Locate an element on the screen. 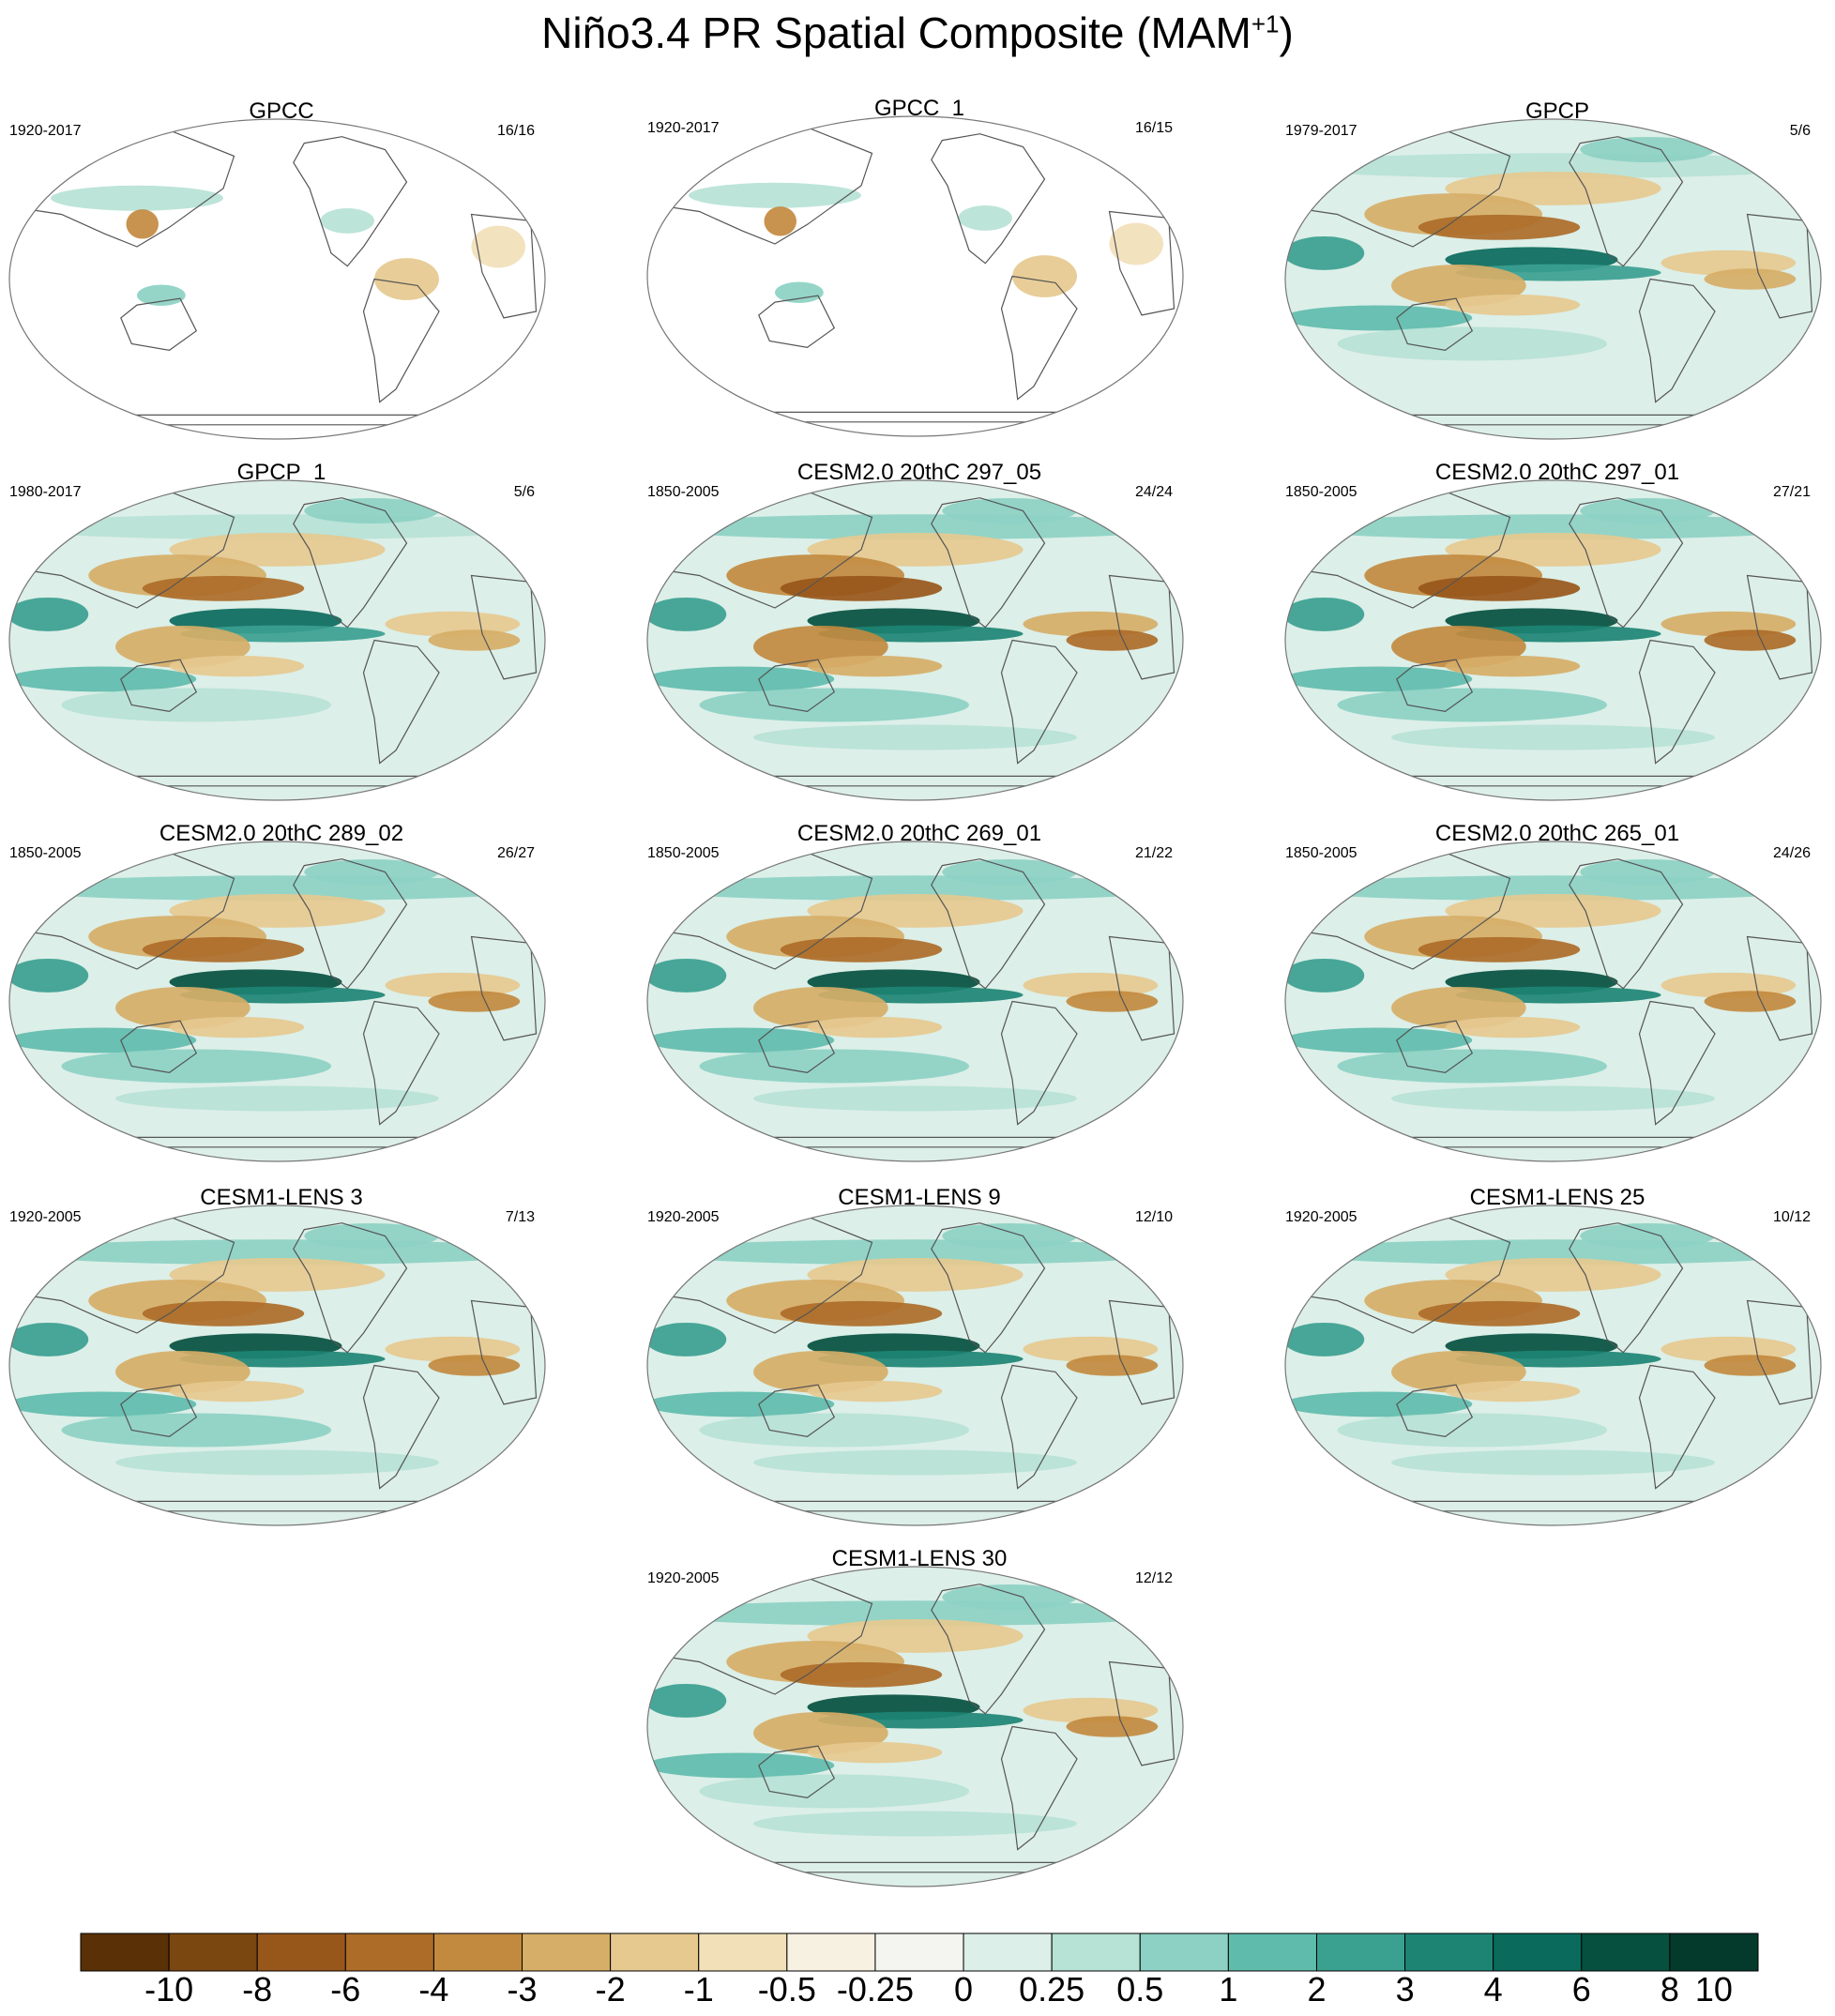 The image size is (1835, 2016). panel-count: 12/10 is located at coordinates (1153, 1217).